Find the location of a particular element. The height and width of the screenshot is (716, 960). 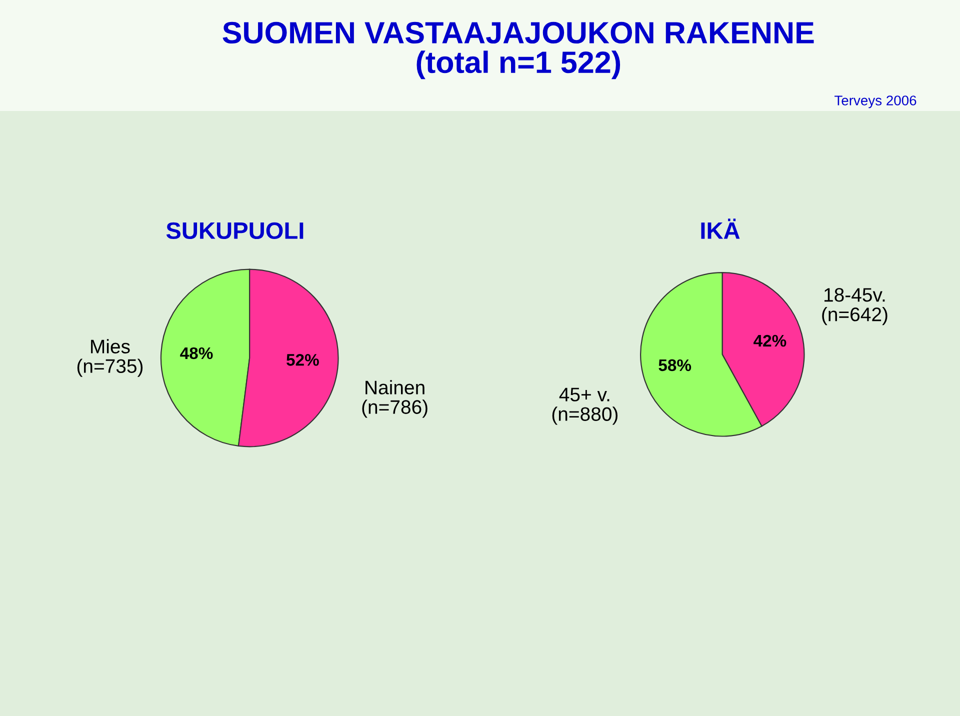

slice-label: 18-45v. (n=642) is located at coordinates (855, 307).